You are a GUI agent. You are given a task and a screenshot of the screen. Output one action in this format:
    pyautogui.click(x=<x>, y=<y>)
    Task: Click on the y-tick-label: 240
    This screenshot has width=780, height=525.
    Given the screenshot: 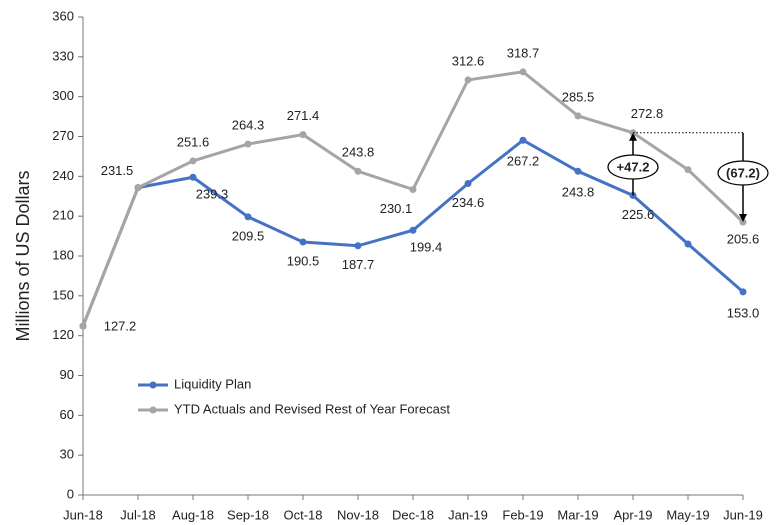 What is the action you would take?
    pyautogui.click(x=63, y=175)
    